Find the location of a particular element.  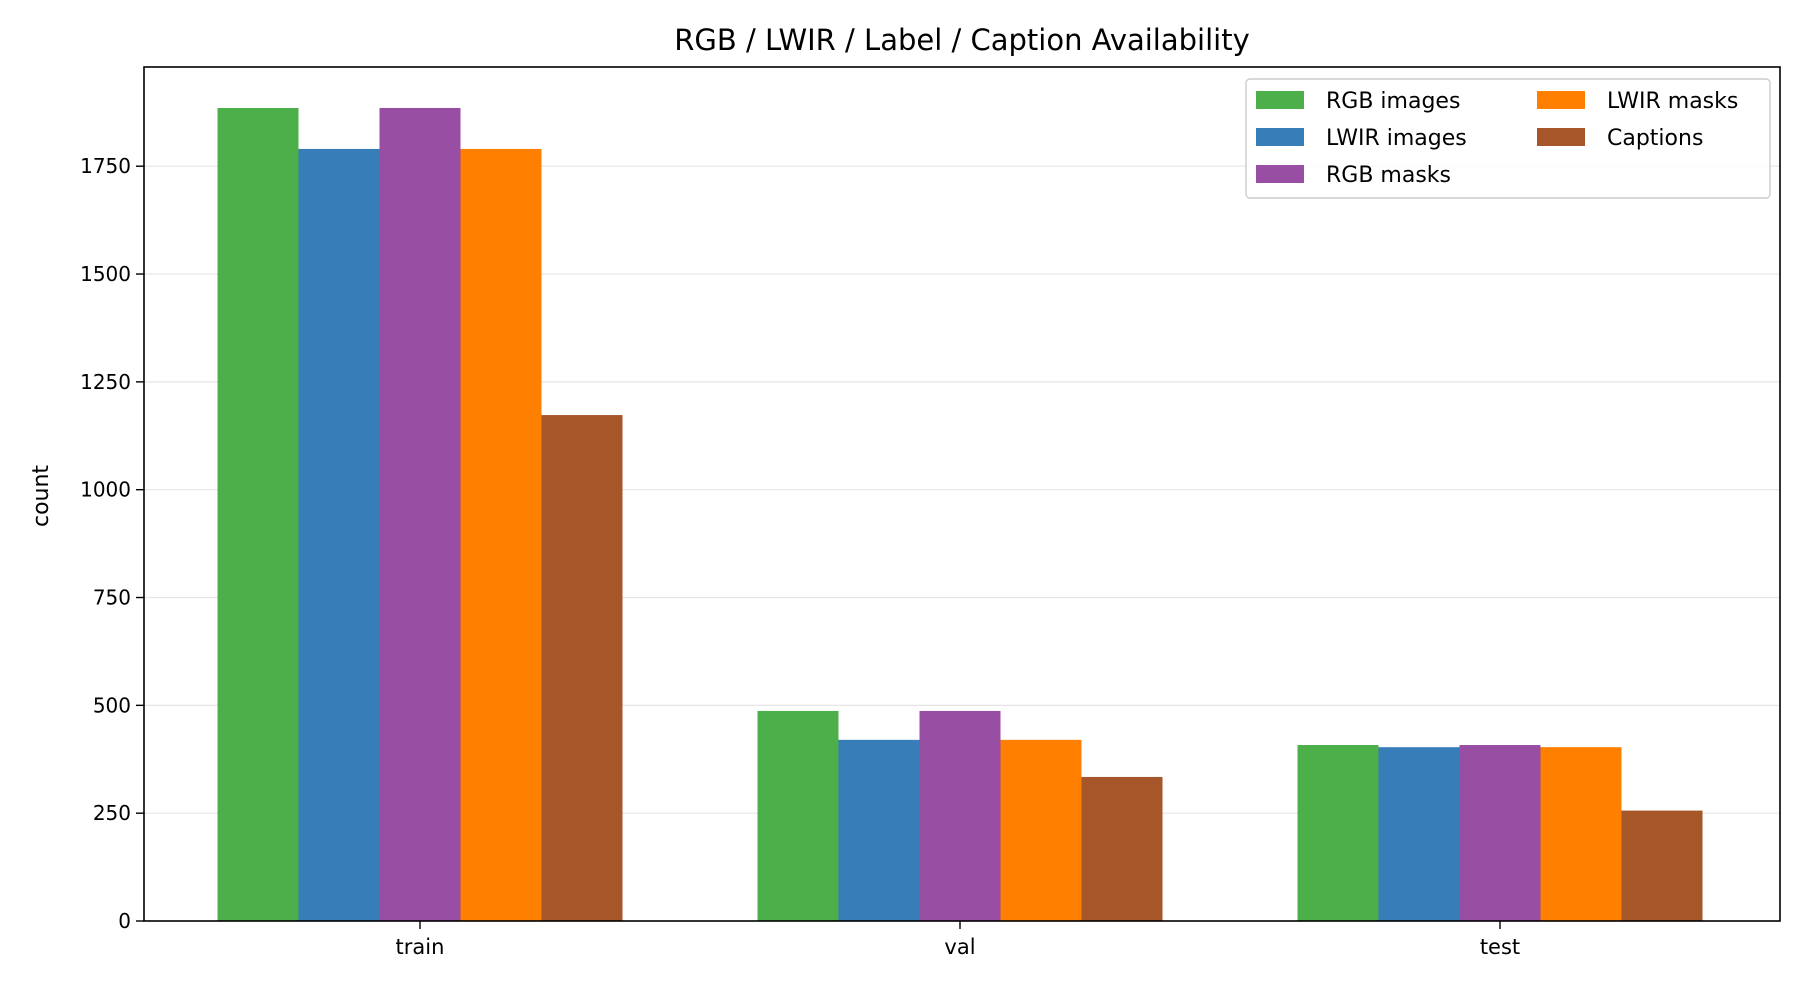

x-tick-label: test is located at coordinates (1500, 947).